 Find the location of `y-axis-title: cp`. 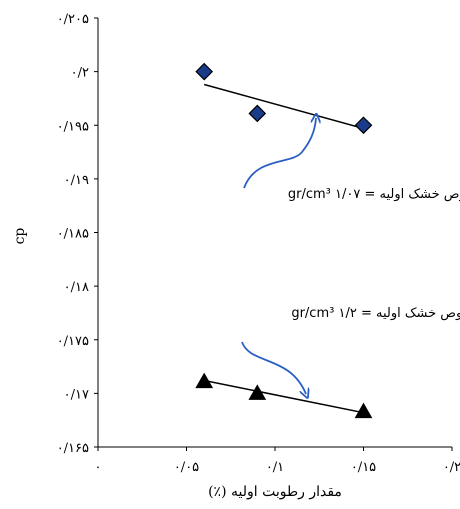

y-axis-title: cp is located at coordinates (20, 236).